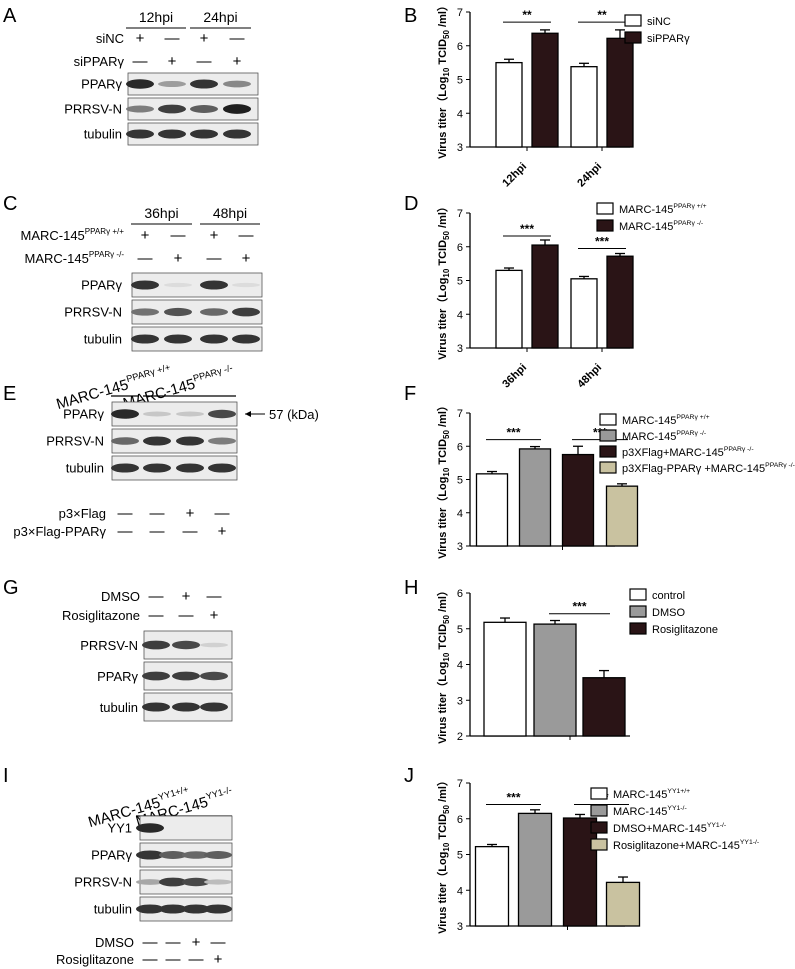 This screenshot has height=969, width=795. I want to click on legend-label: MARC-145PPARγ -/-, so click(664, 436).